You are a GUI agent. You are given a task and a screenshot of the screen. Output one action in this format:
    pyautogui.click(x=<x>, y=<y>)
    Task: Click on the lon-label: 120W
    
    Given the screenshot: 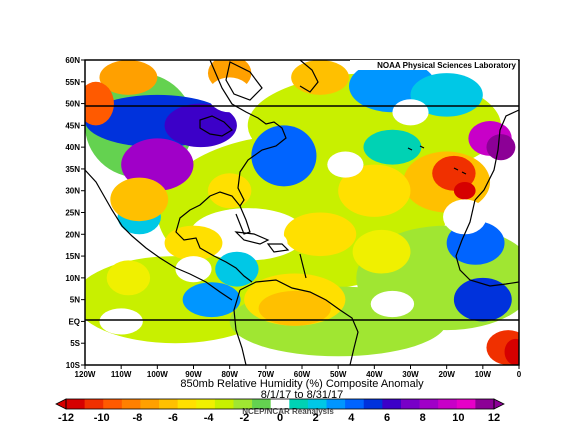 What is the action you would take?
    pyautogui.click(x=85, y=374)
    